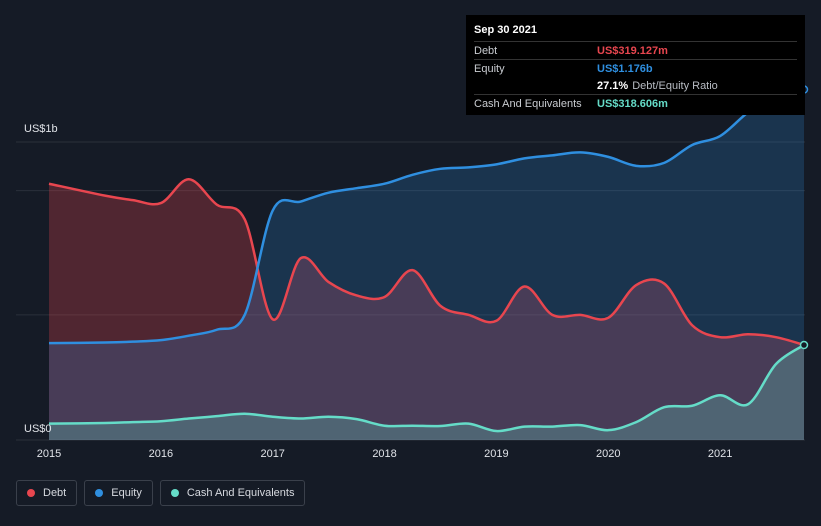 Image resolution: width=821 pixels, height=526 pixels. What do you see at coordinates (608, 454) in the screenshot?
I see `x-tick-label: 2020` at bounding box center [608, 454].